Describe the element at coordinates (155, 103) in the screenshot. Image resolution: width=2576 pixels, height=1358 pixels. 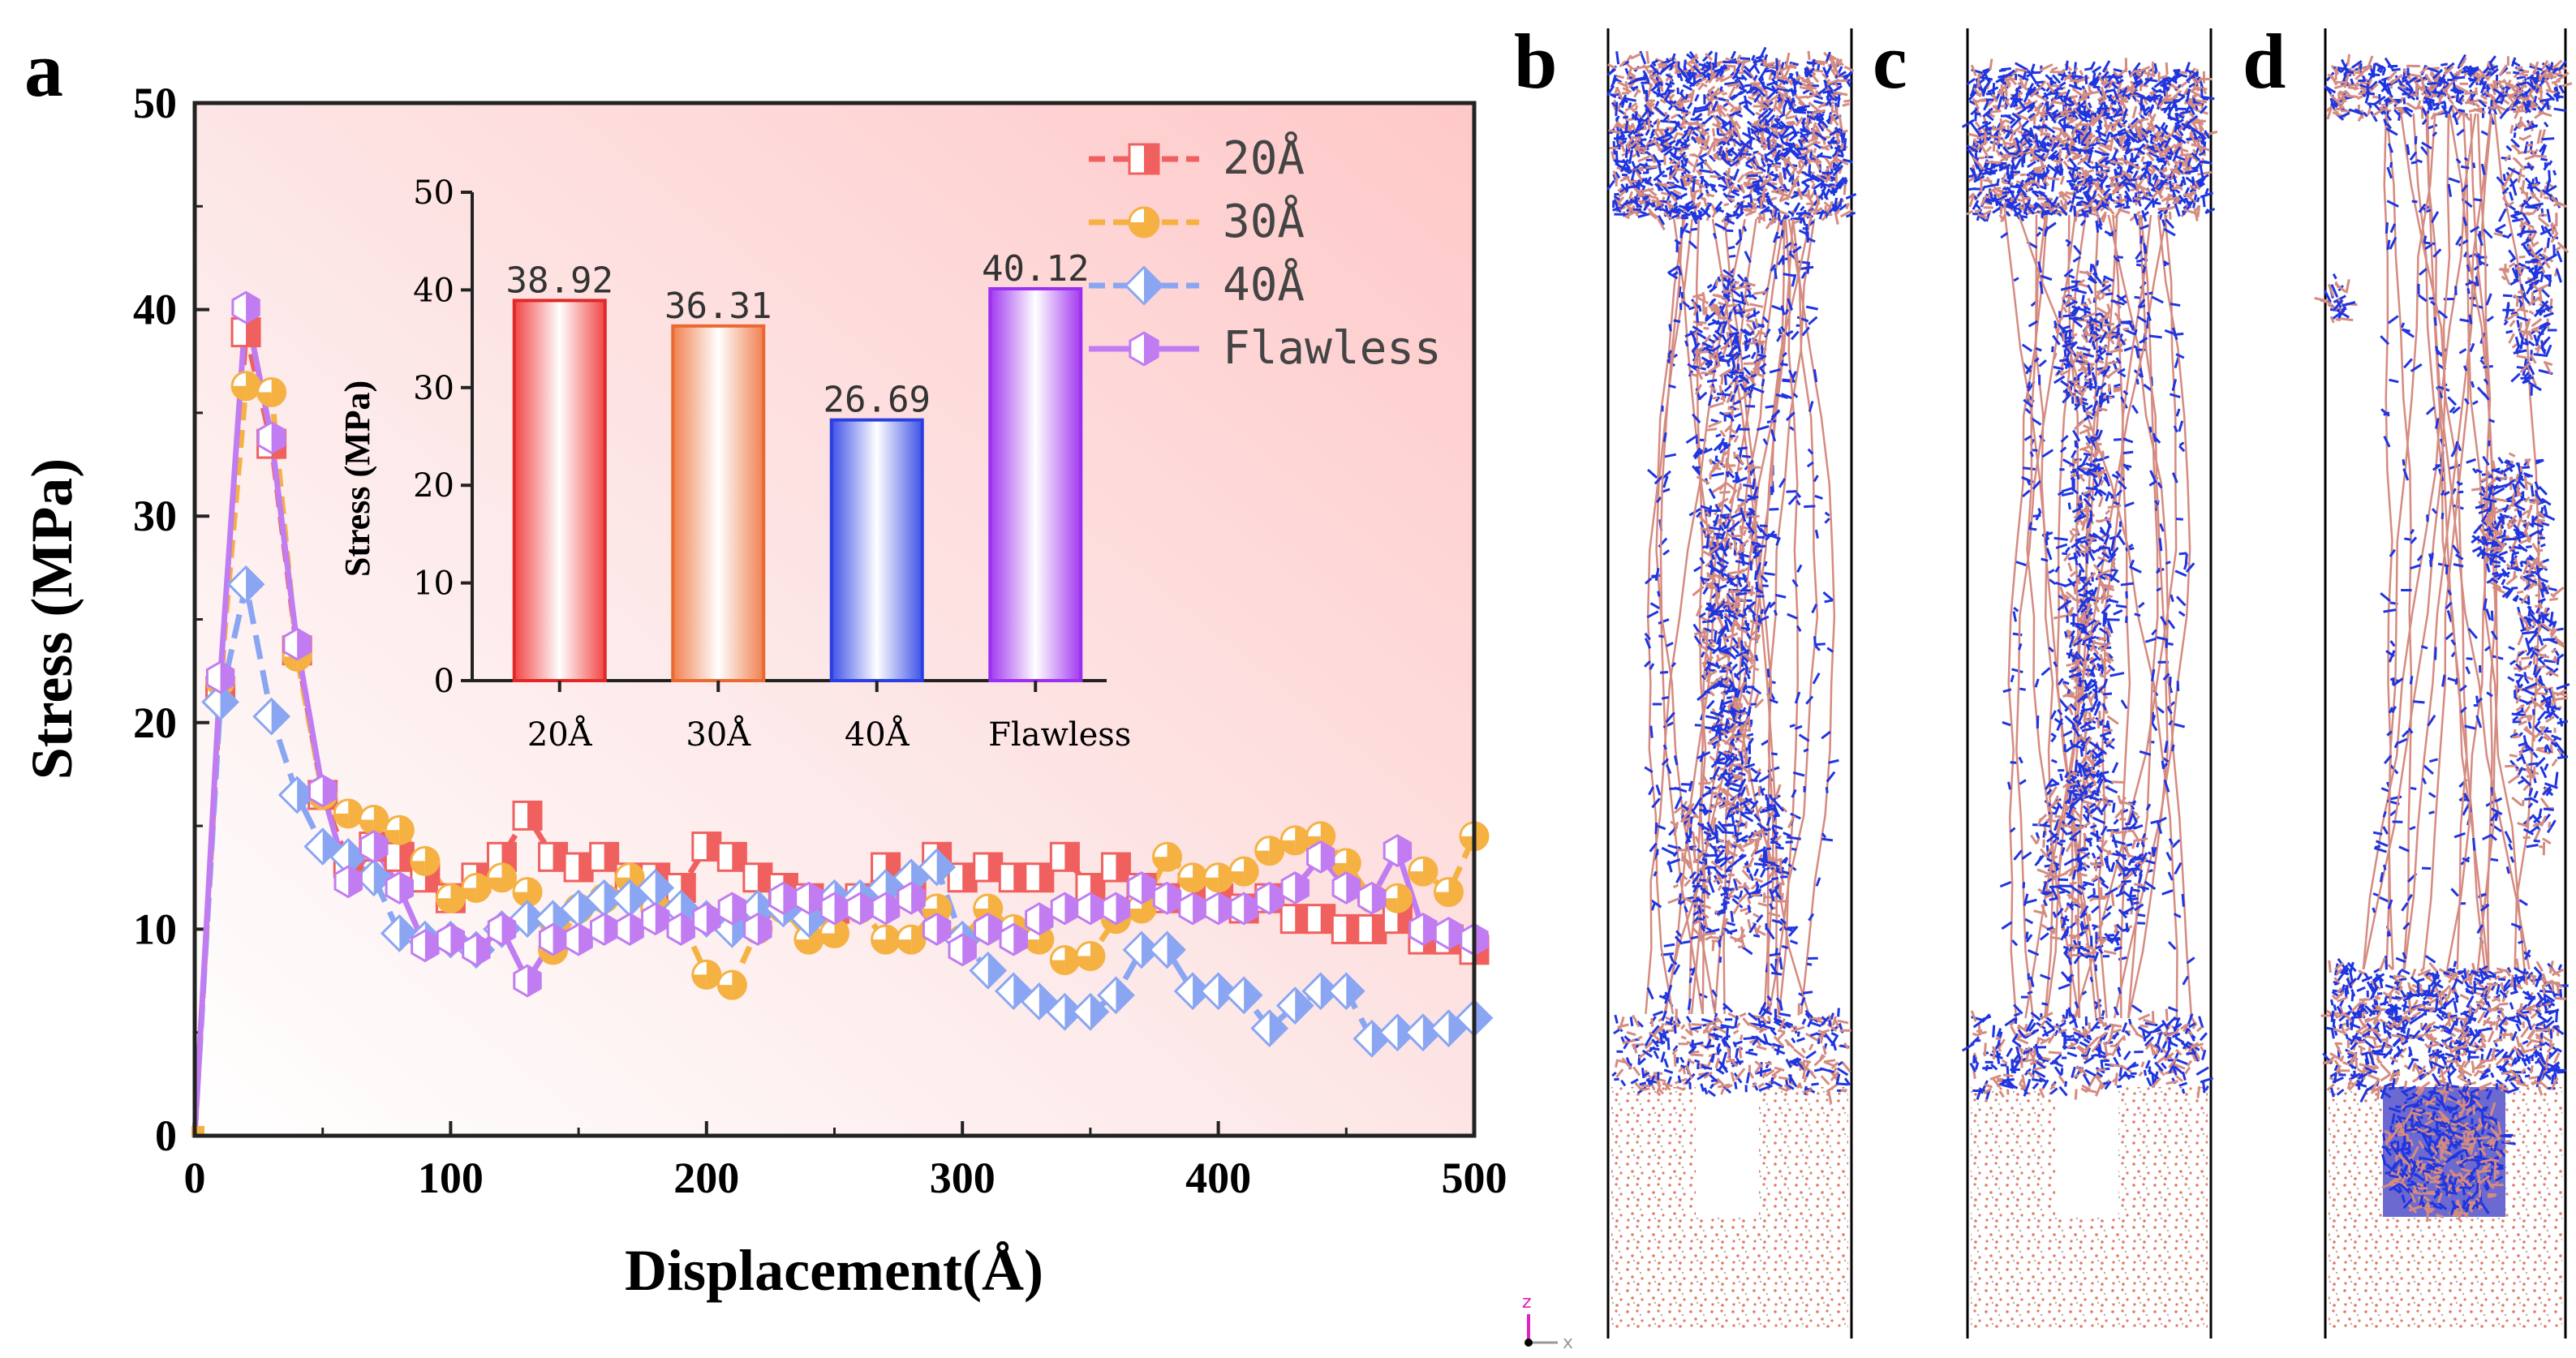
I see `y-tick-label: 50` at that location.